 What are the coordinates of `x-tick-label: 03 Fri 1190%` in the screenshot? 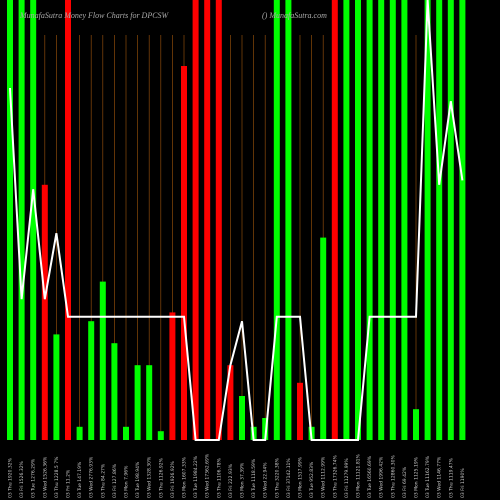 It's located at (463, 483).